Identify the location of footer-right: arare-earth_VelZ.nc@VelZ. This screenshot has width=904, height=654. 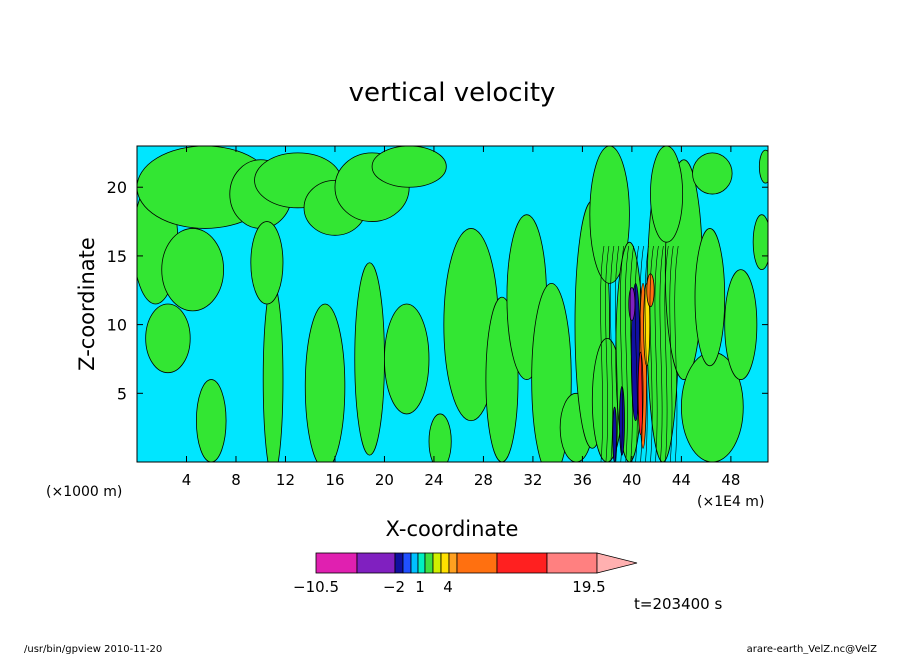
(812, 649).